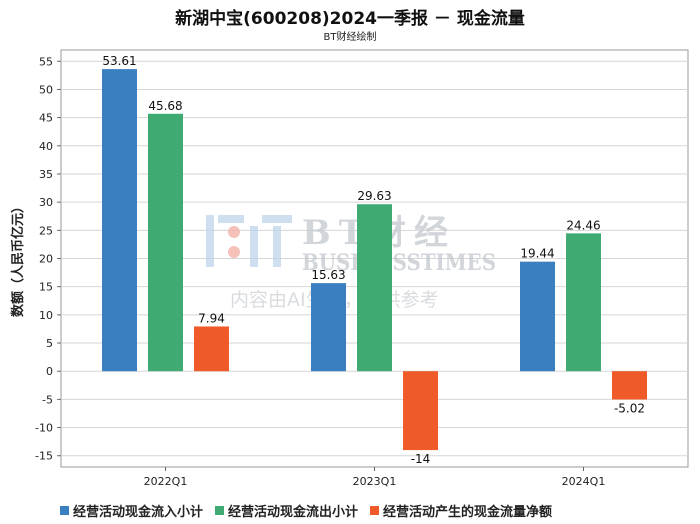  What do you see at coordinates (468, 512) in the screenshot?
I see `legend-label-net: 经营活动产生的现金流量净额` at bounding box center [468, 512].